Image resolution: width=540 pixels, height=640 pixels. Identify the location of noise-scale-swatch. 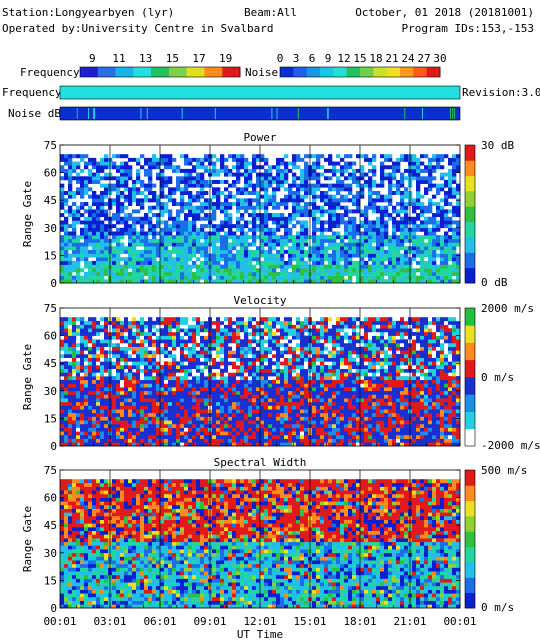
(434, 72).